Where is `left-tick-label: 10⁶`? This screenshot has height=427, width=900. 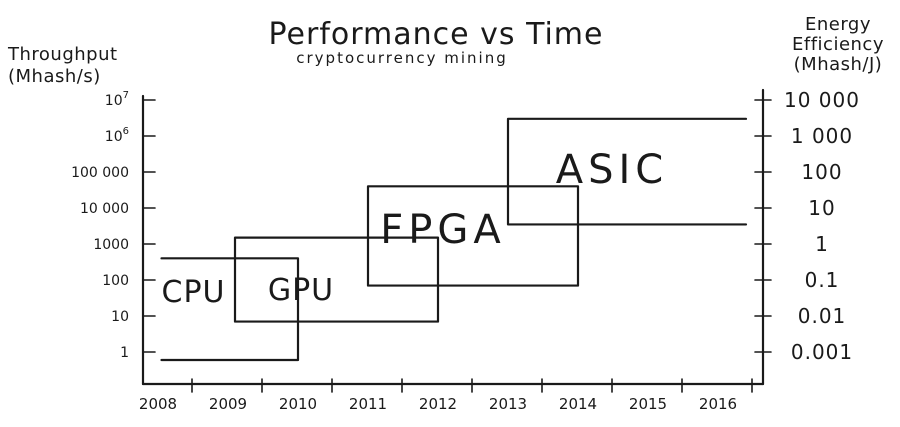
left-tick-label: 10⁶ is located at coordinates (117, 135).